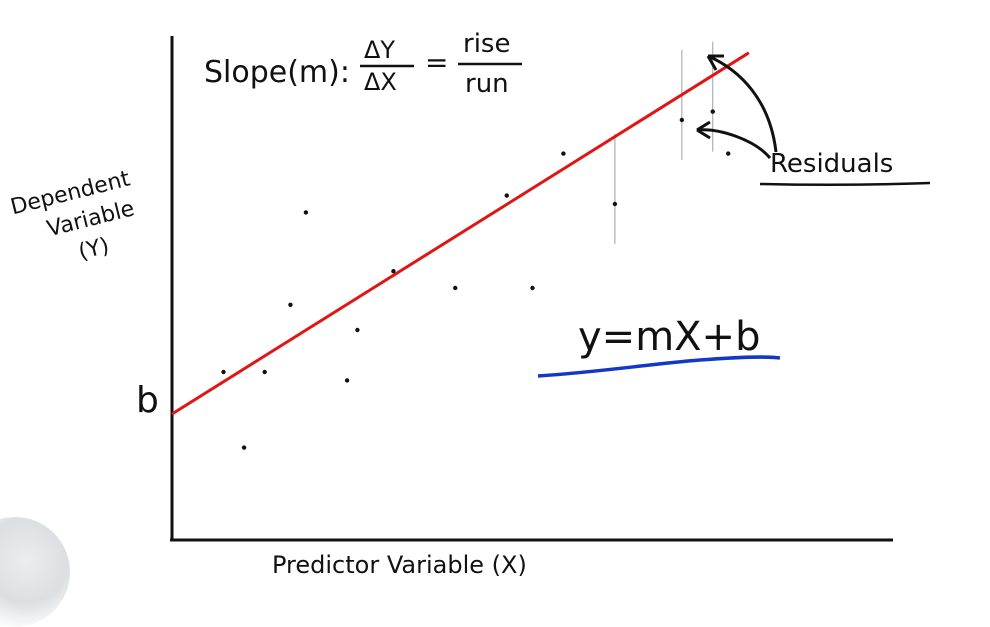 This screenshot has height=627, width=990. I want to click on x-axis-label: Predictor Variable (X), so click(399, 565).